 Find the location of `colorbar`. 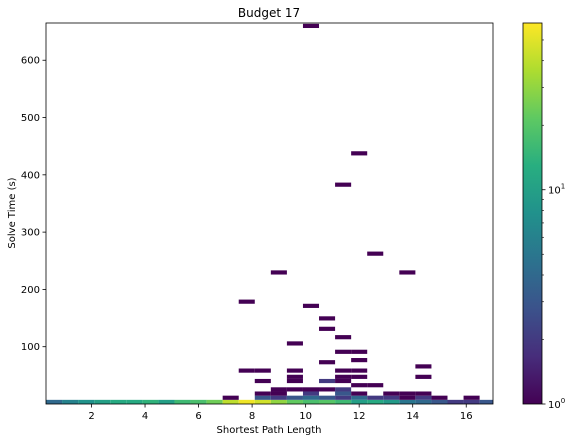

colorbar is located at coordinates (532, 213).